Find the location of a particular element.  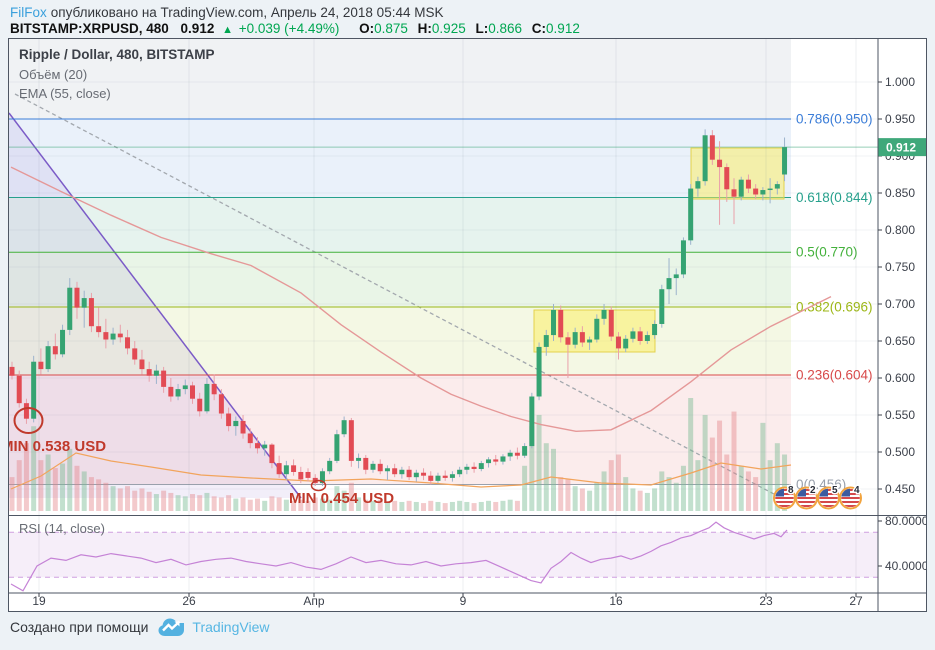

time-axis: 19 26 Апр 9 16 23 27 is located at coordinates (447, 600).